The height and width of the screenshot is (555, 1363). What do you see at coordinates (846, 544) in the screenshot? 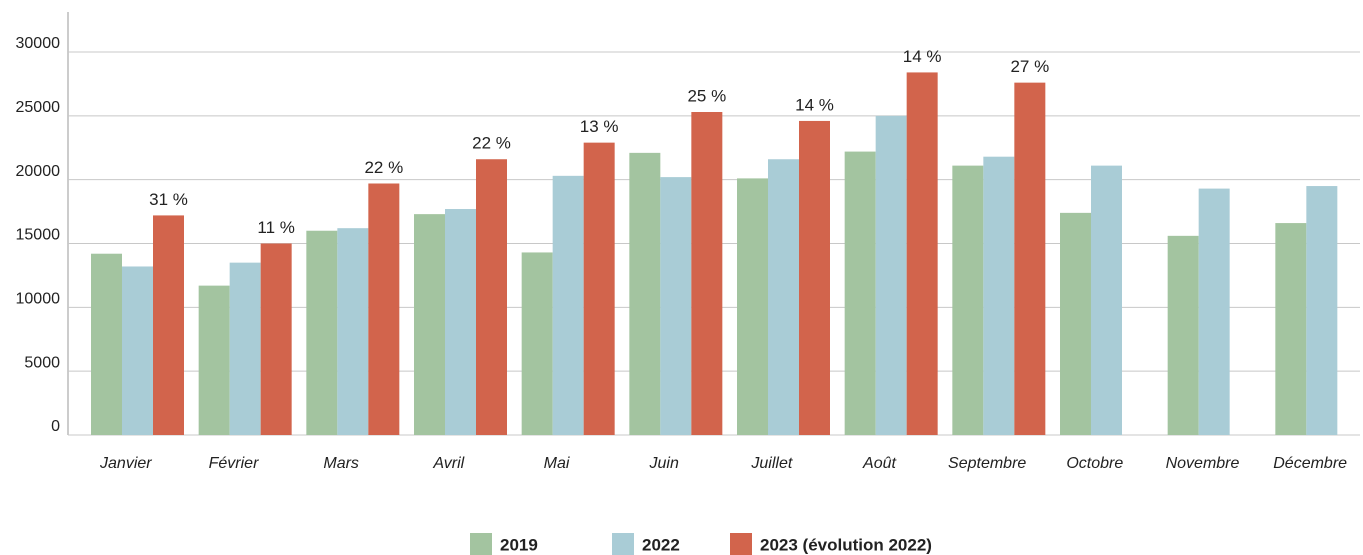
I see `legend-label: 2023 (évolution 2022)` at bounding box center [846, 544].